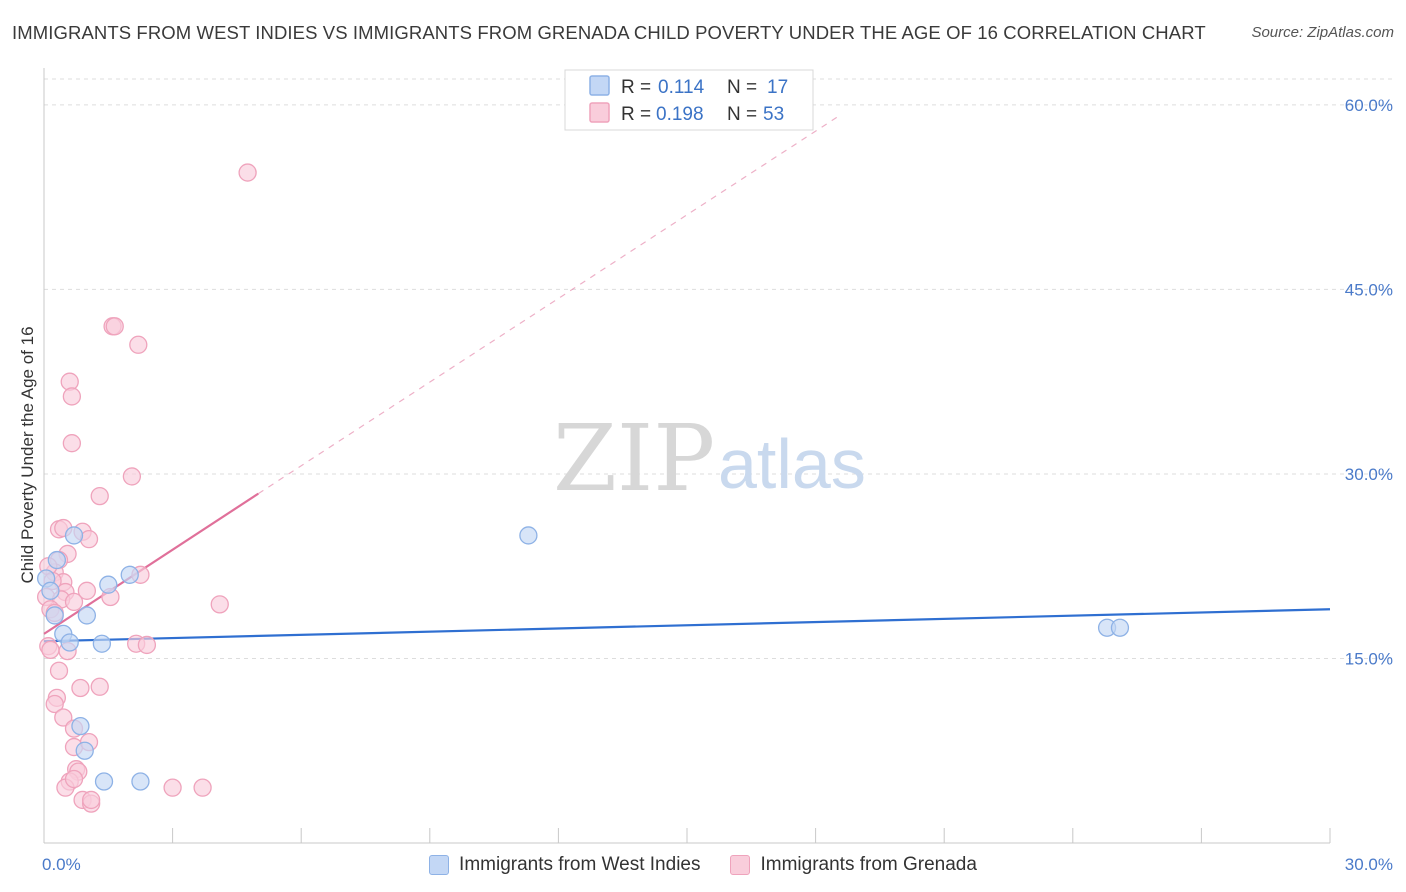 Image resolution: width=1406 pixels, height=892 pixels. I want to click on bottom-legend-item-west-indies: Immigrants from West Indies, so click(564, 865).